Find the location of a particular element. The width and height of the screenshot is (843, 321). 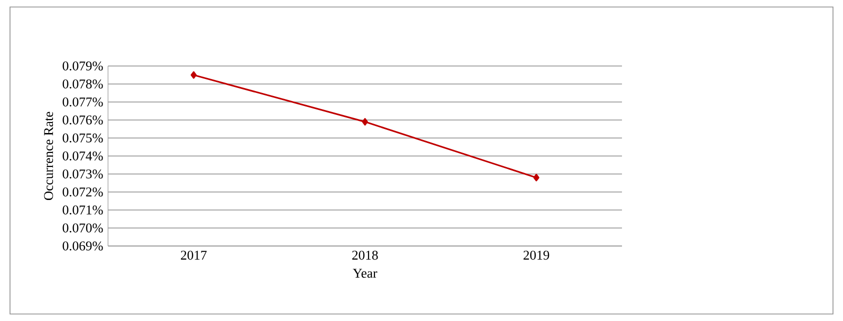

y-axis-title: Occurrence Rate is located at coordinates (49, 156).